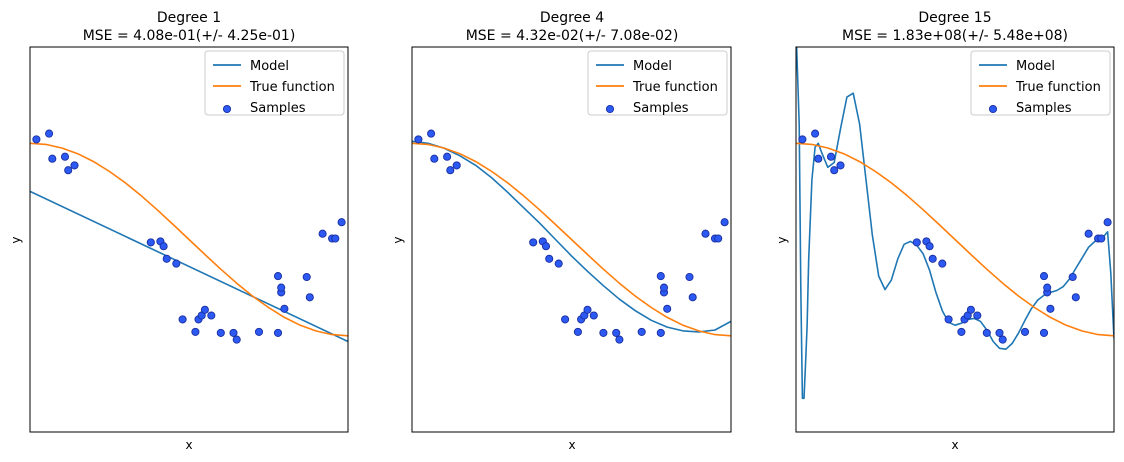 The height and width of the screenshot is (462, 1124). What do you see at coordinates (955, 36) in the screenshot?
I see `subplot-subtitle: MSE = 1.83e+08(+/- 5.48e+08)` at bounding box center [955, 36].